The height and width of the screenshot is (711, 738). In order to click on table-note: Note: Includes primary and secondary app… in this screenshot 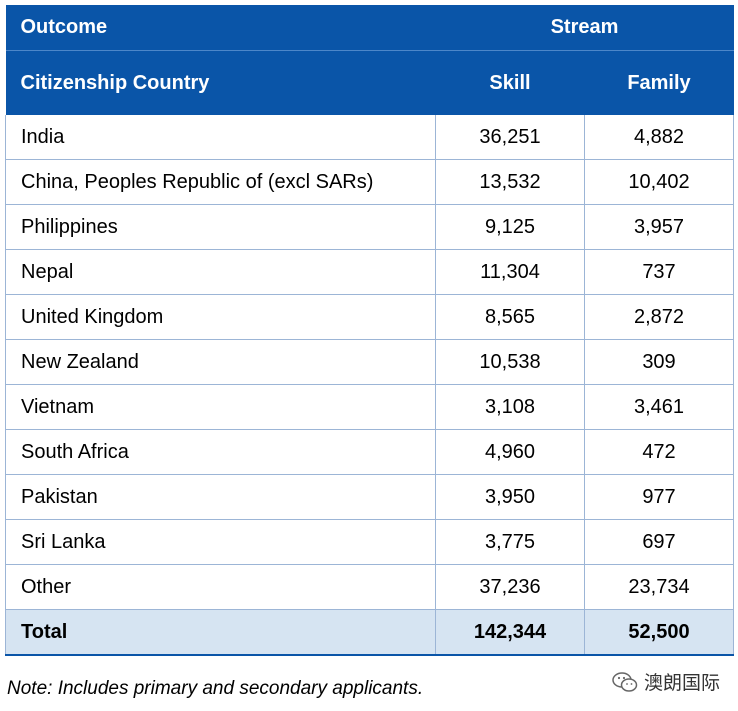, I will do `click(215, 688)`.